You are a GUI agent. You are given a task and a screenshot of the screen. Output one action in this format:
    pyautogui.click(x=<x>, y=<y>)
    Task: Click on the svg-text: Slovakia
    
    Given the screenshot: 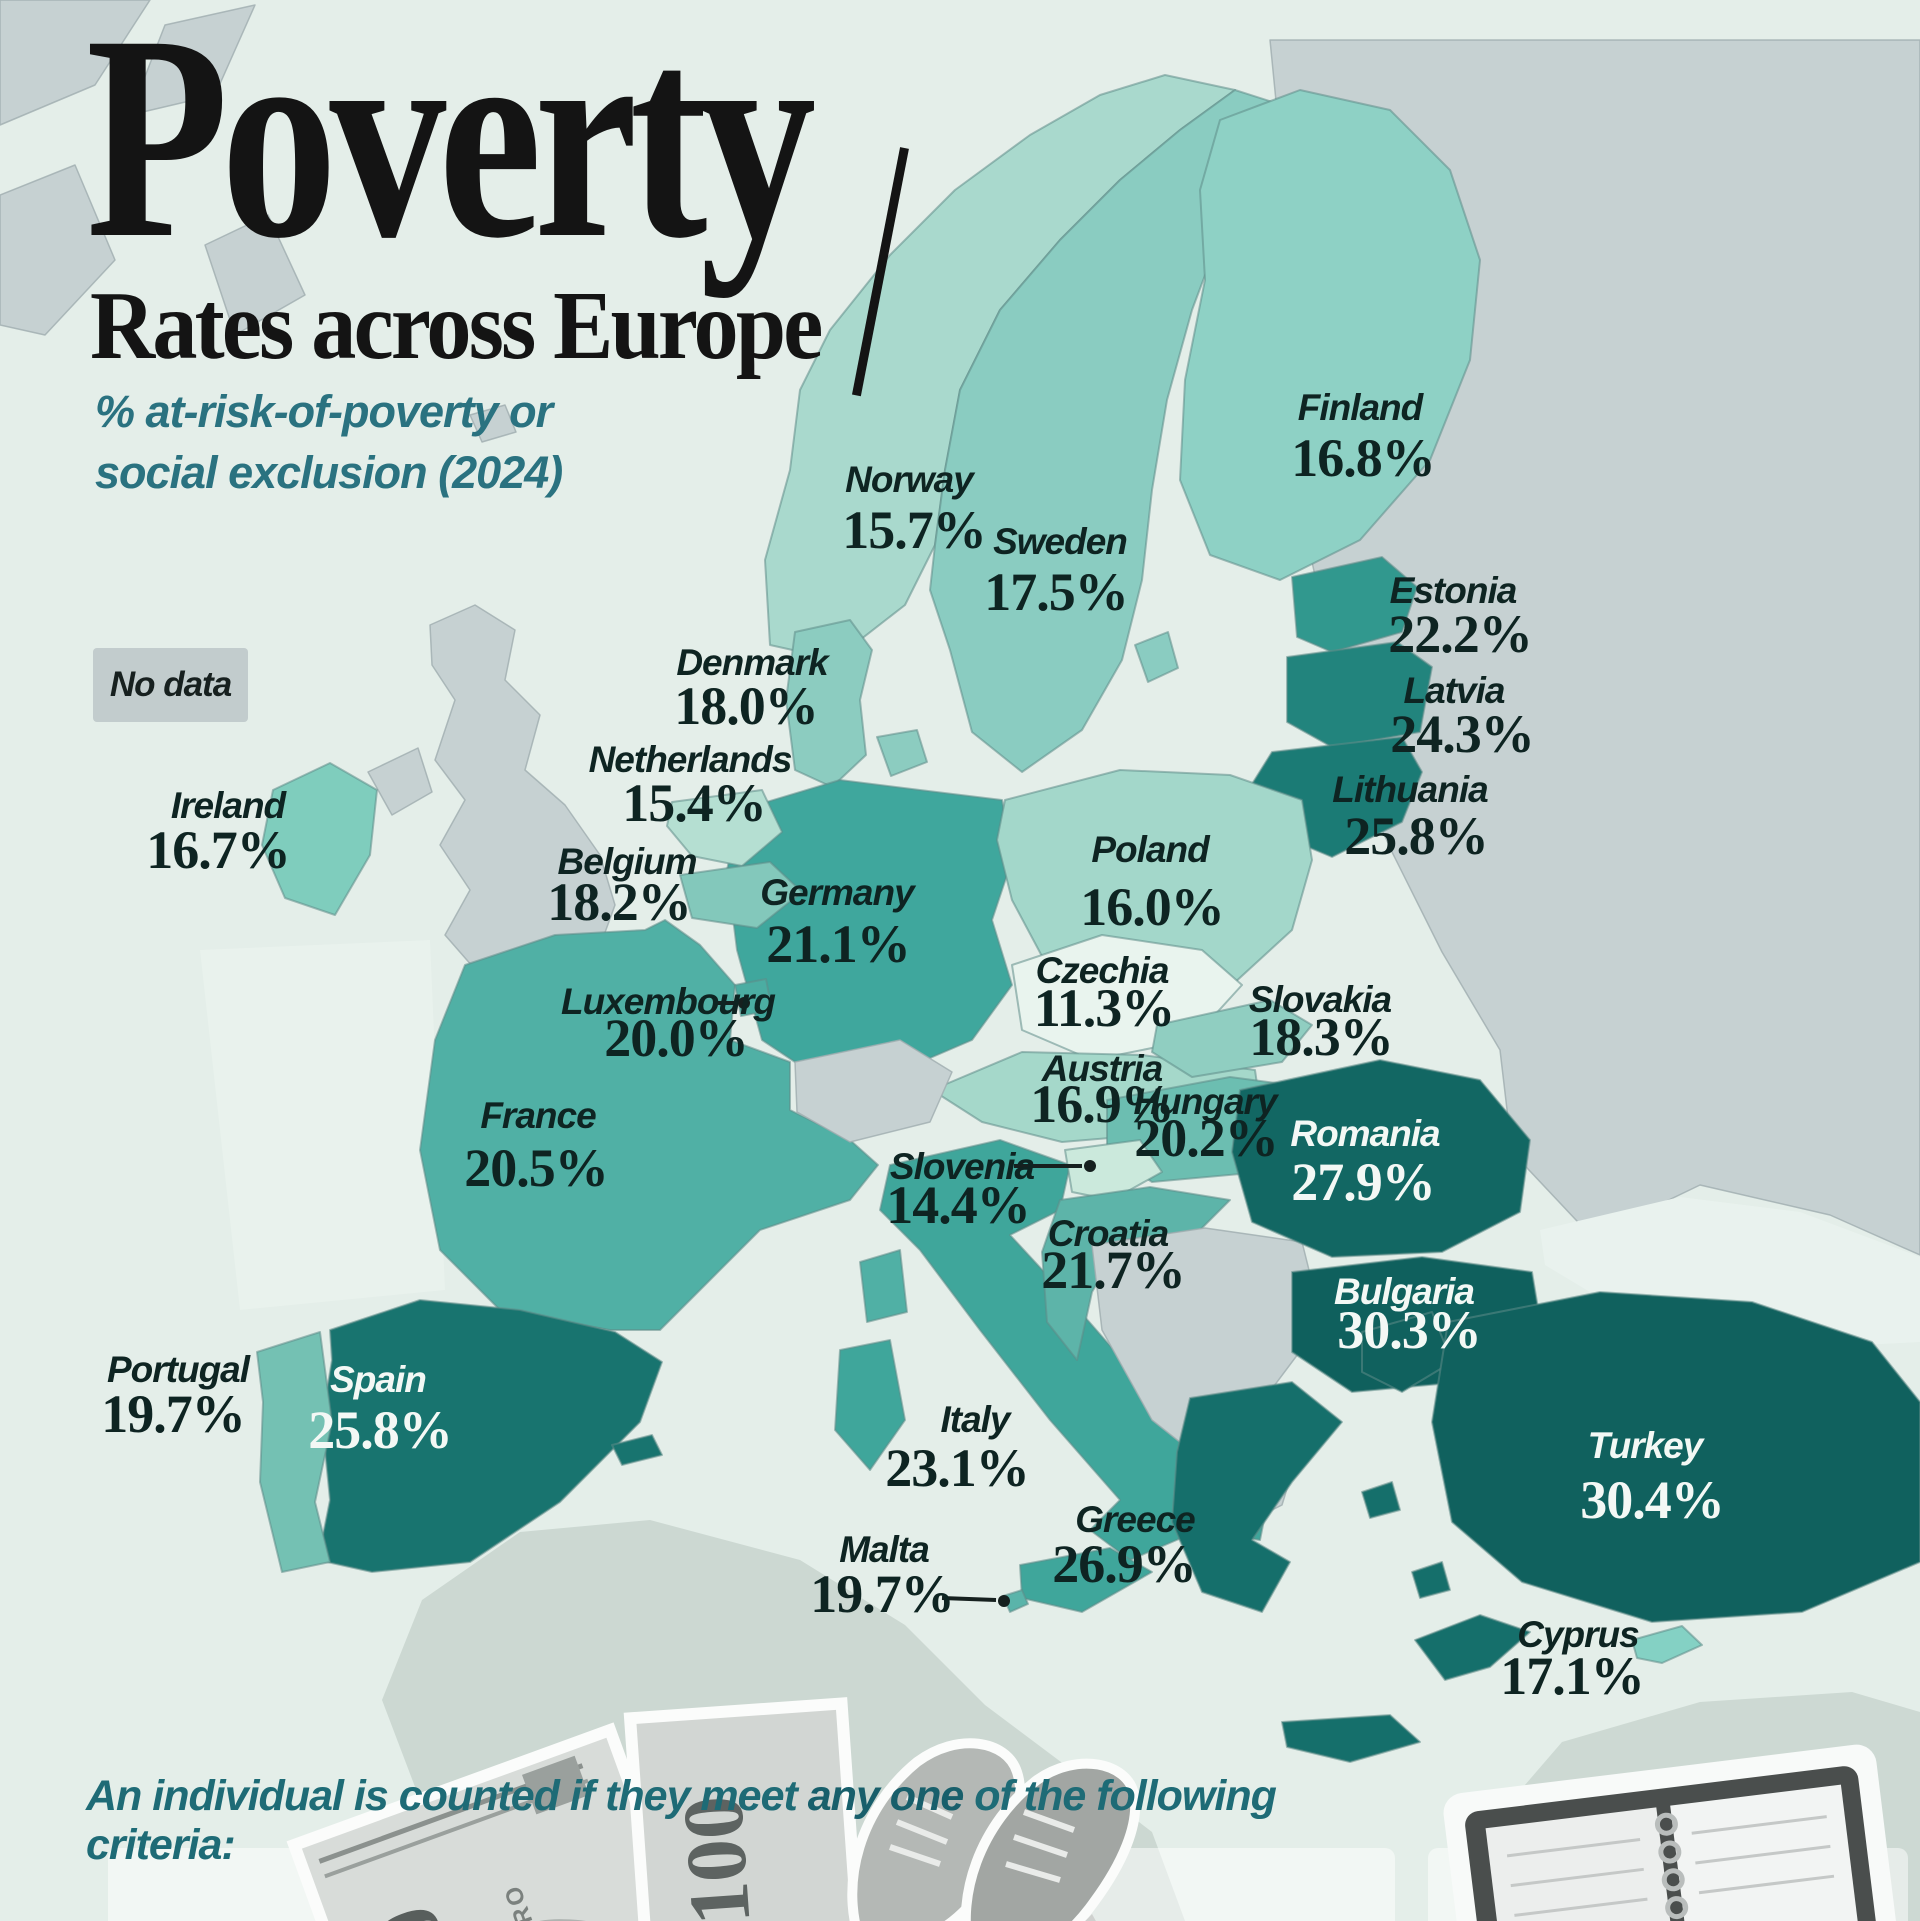 What is the action you would take?
    pyautogui.click(x=1320, y=999)
    